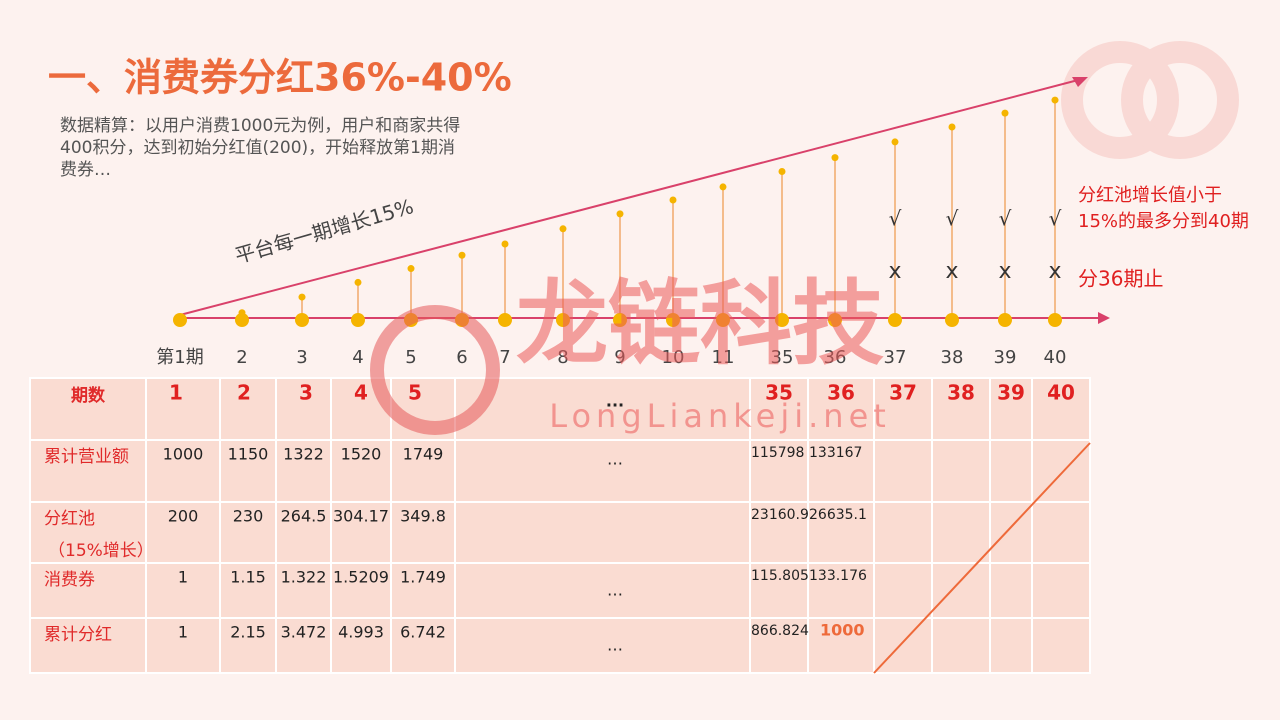 The height and width of the screenshot is (720, 1280). I want to click on timeline-label: 38, so click(952, 357).